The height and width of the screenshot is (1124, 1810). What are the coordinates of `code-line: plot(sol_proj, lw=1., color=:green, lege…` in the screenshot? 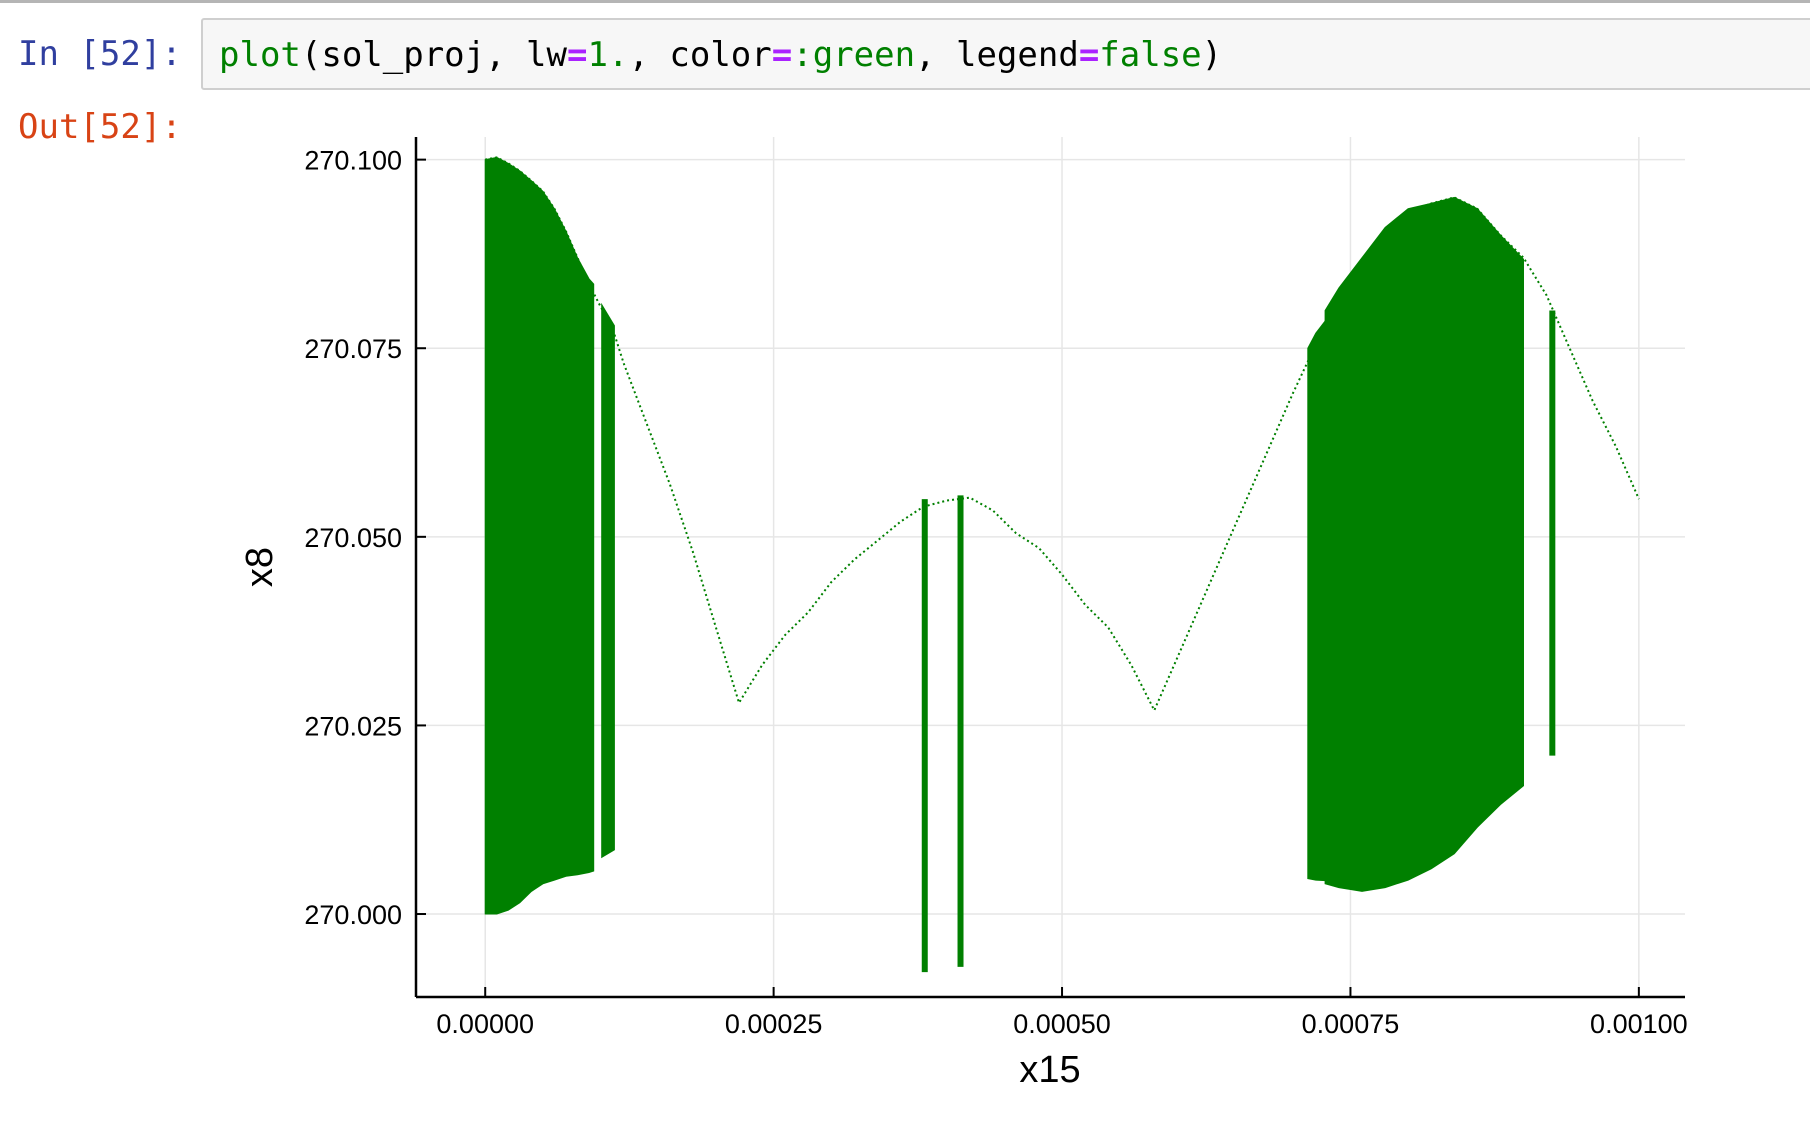 It's located at (720, 55).